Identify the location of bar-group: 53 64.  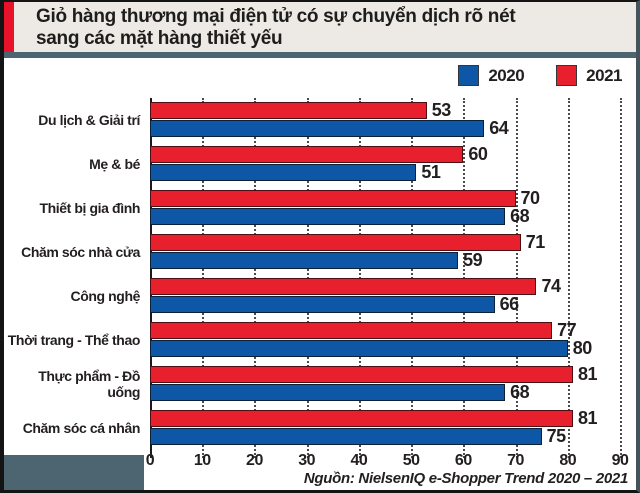
(385, 120).